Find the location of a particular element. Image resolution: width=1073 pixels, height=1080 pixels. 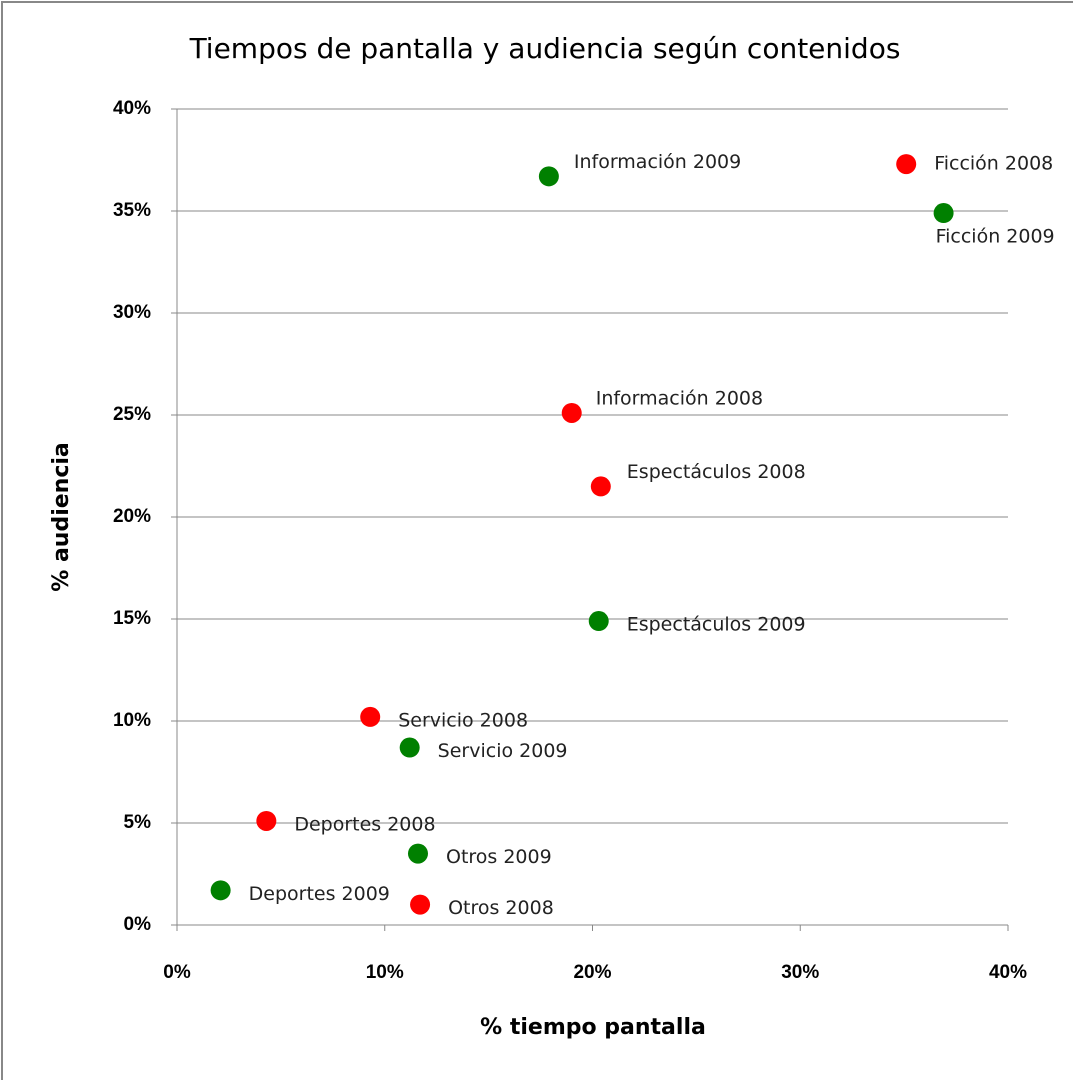

y-tick-label: 20% is located at coordinates (132, 516).